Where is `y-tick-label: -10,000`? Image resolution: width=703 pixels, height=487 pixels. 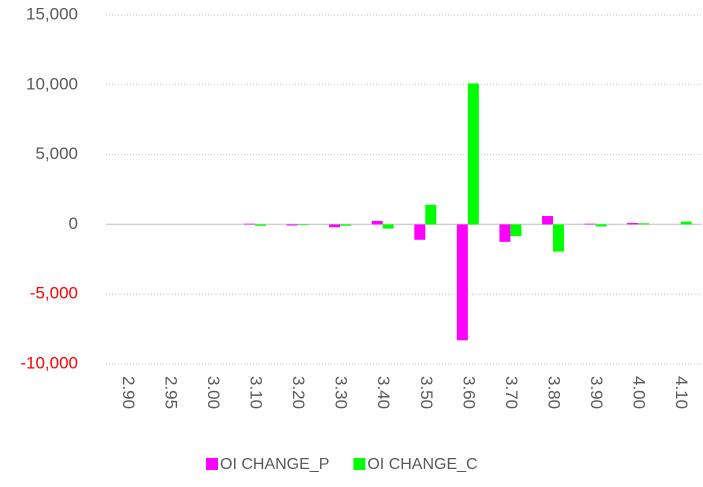 y-tick-label: -10,000 is located at coordinates (49, 362).